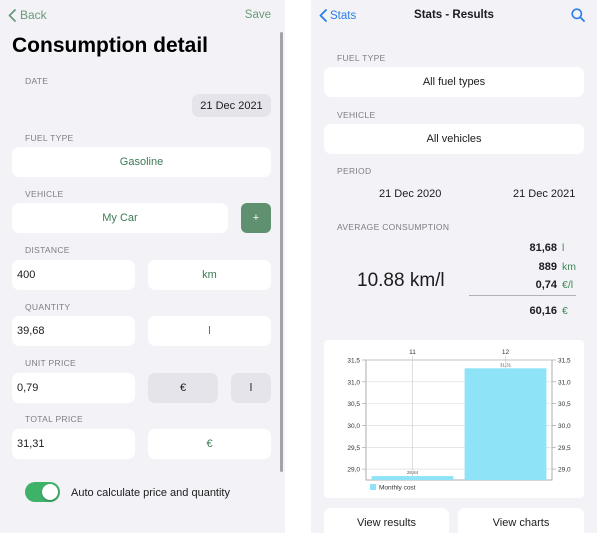 This screenshot has width=597, height=533. Describe the element at coordinates (257, 15) in the screenshot. I see `save-button: Save` at that location.